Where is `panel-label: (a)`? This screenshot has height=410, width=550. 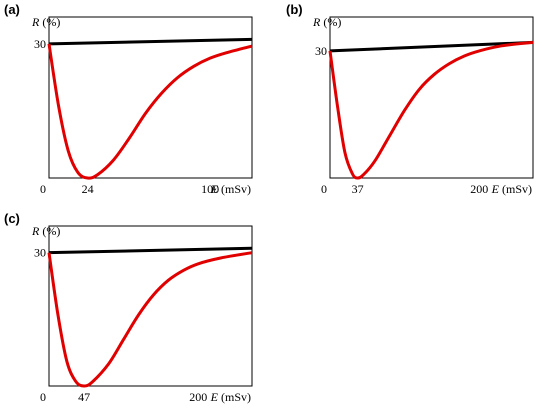
panel-label: (a) is located at coordinates (12, 9).